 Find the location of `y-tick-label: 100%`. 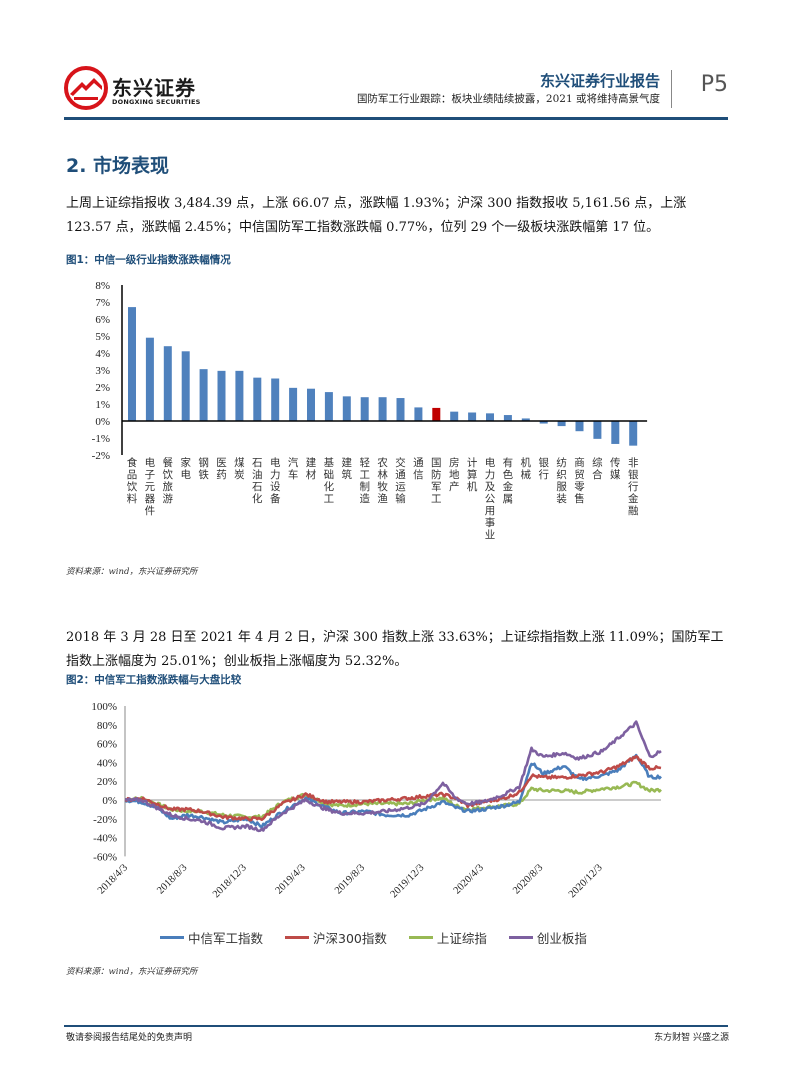

y-tick-label: 100% is located at coordinates (104, 707).